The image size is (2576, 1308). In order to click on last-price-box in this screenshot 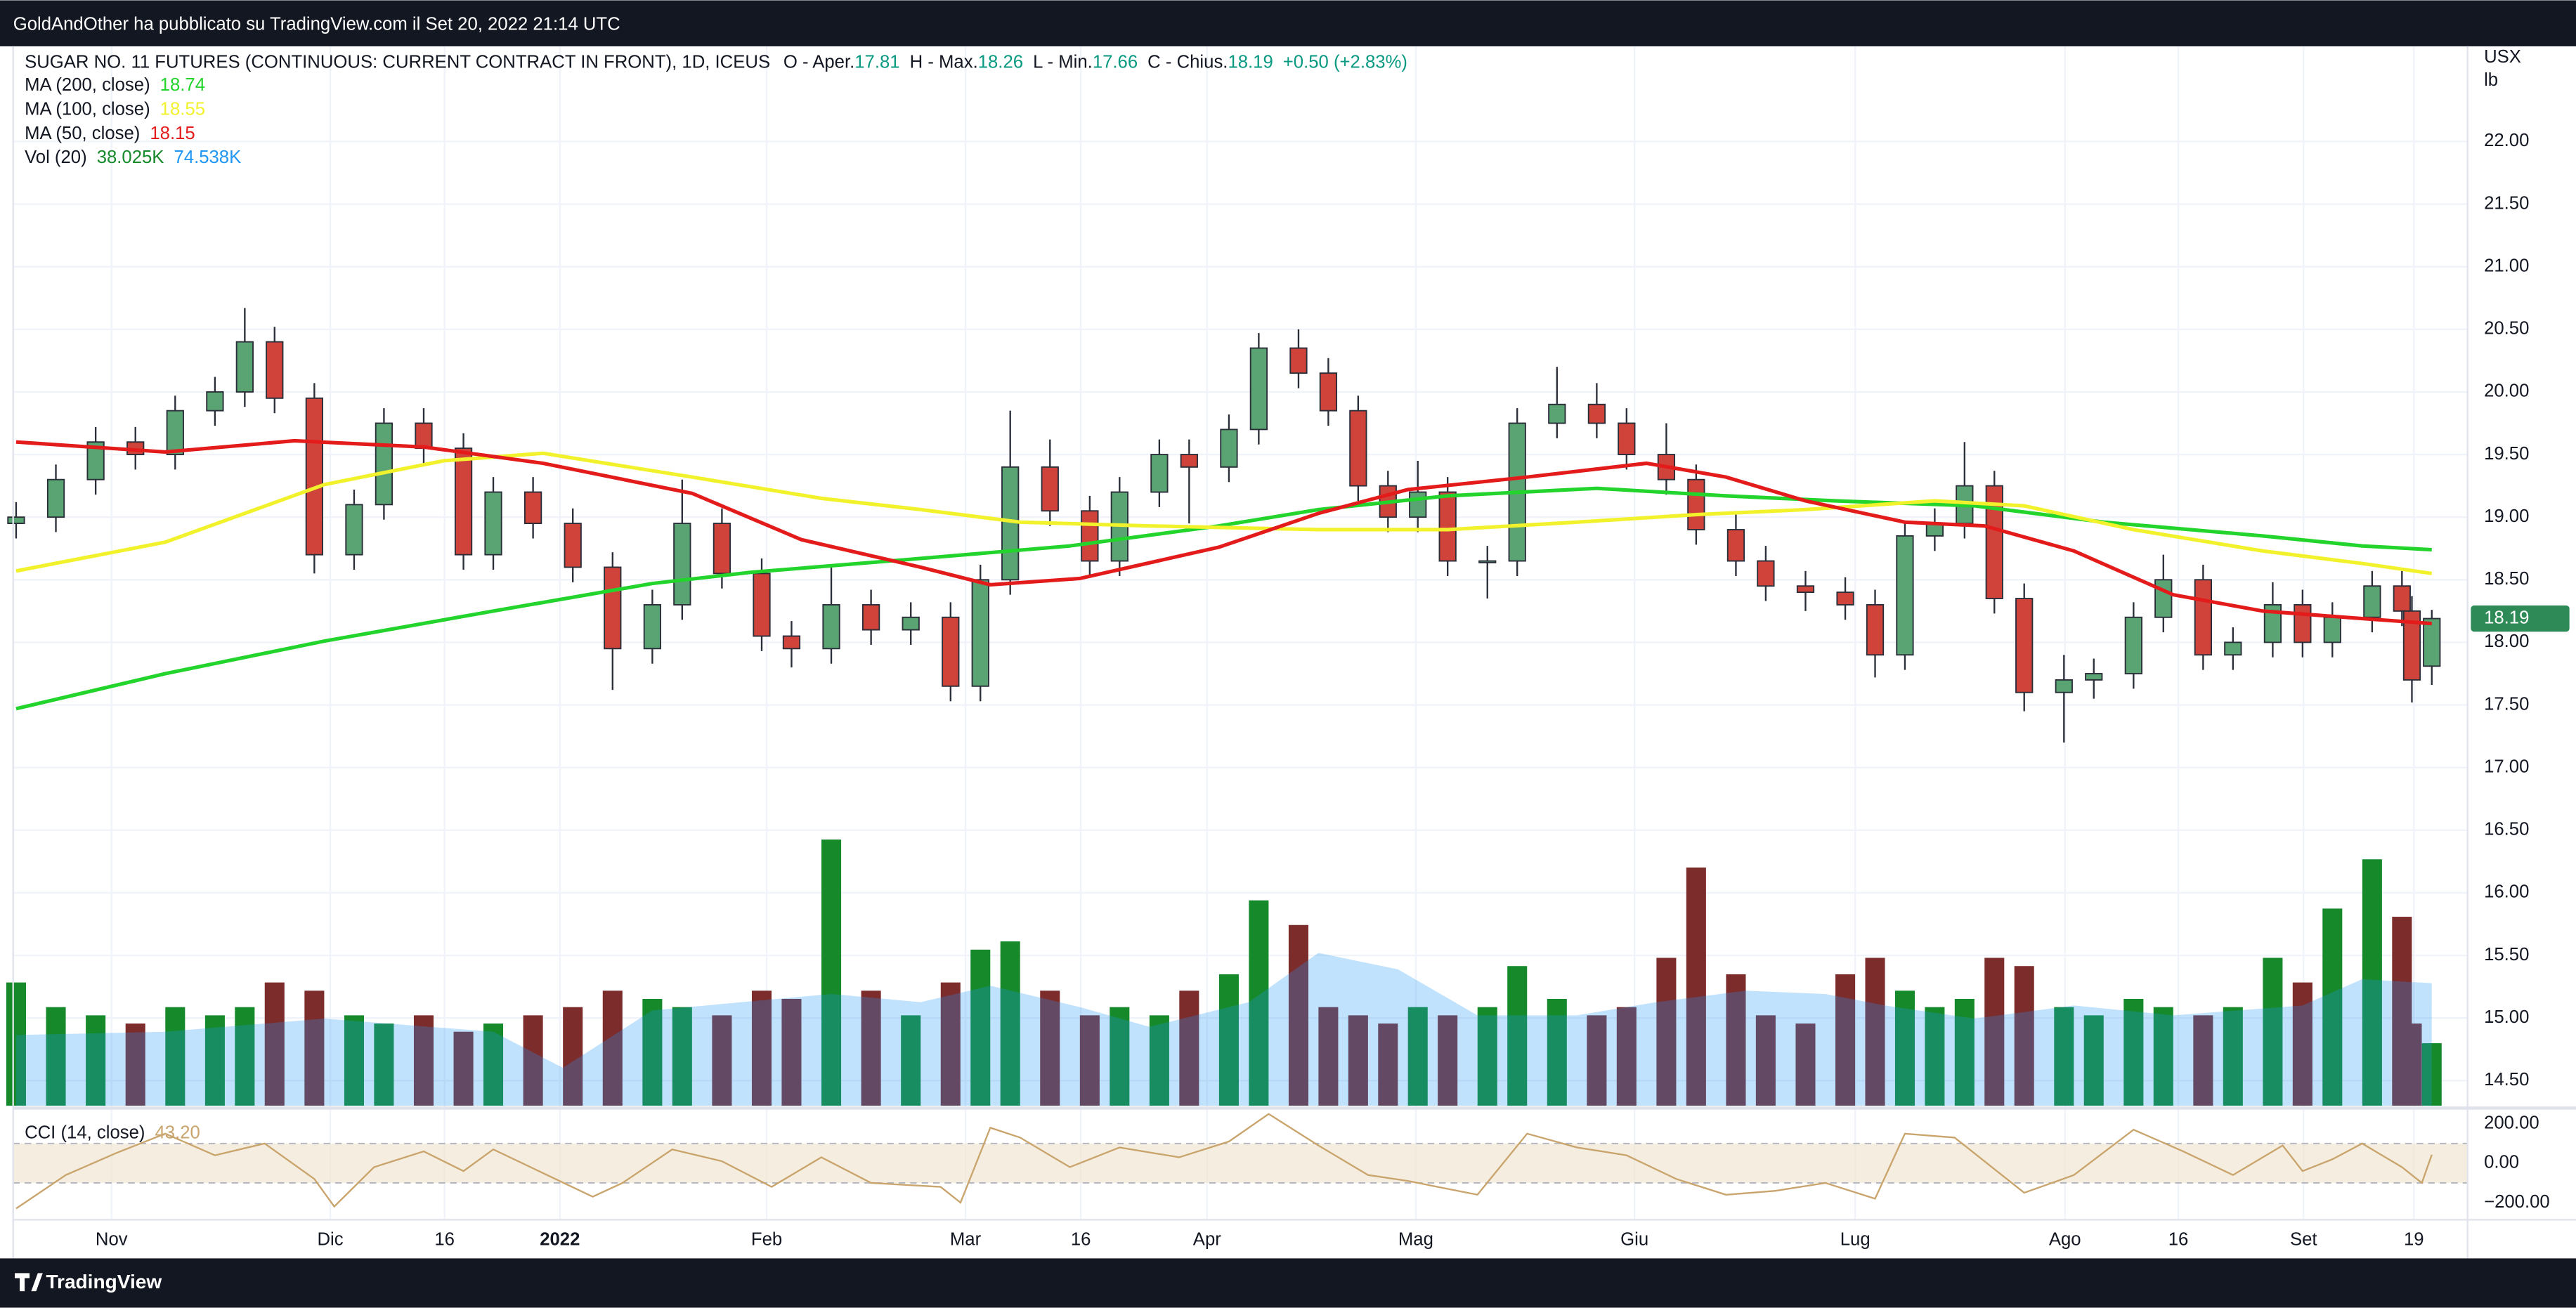, I will do `click(2520, 618)`.